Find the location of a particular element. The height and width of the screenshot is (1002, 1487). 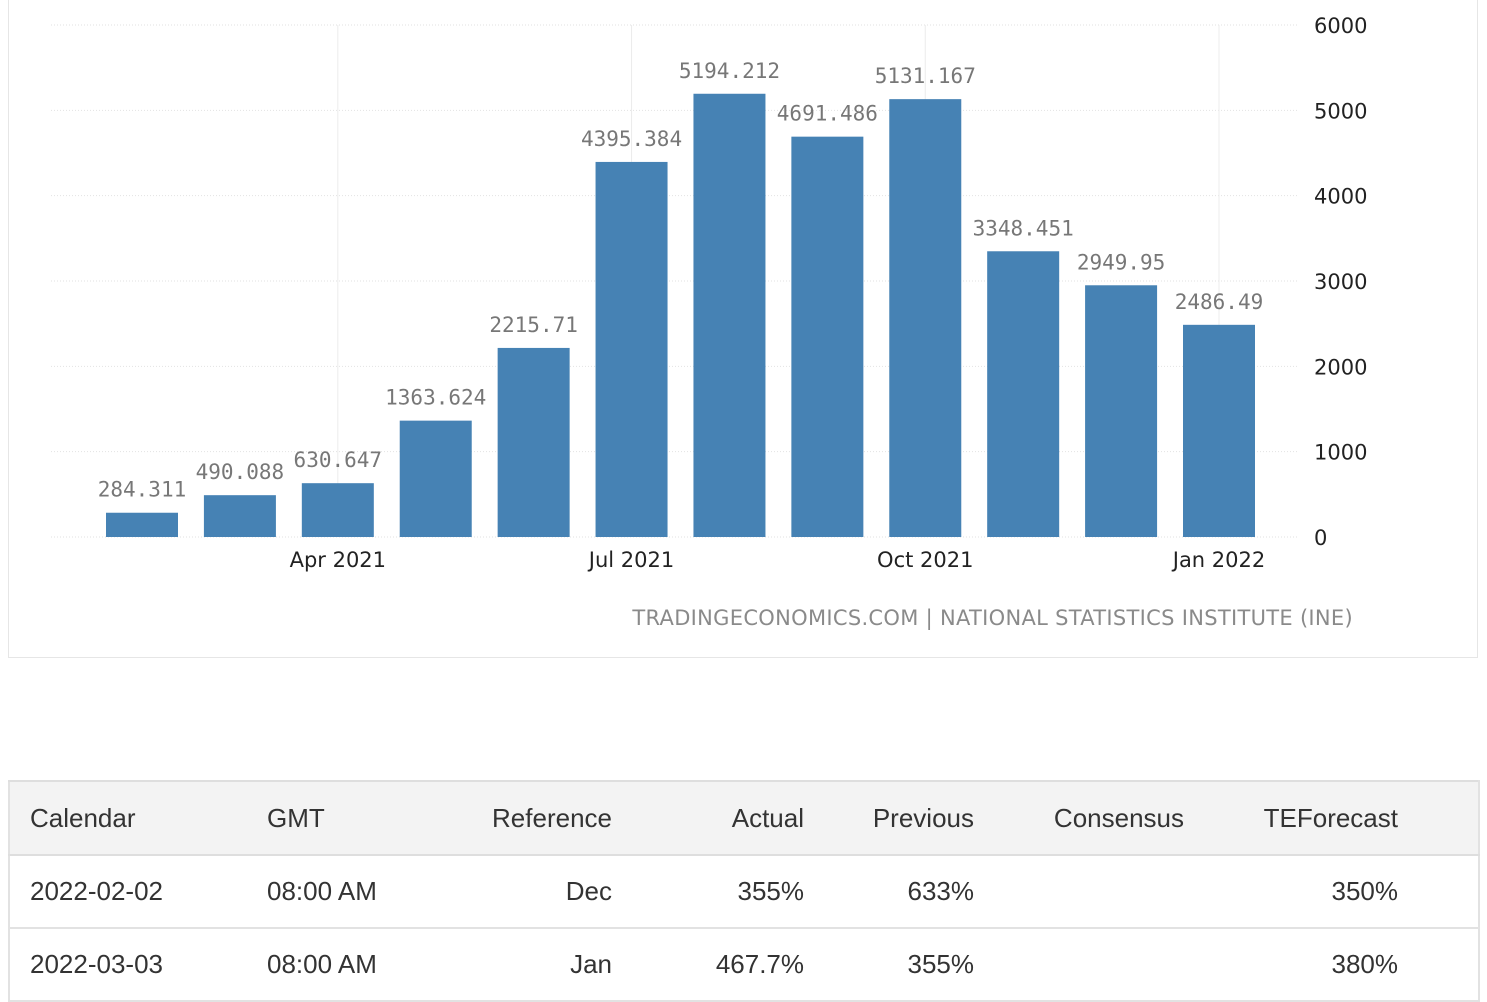

cell-actual: 355% is located at coordinates (708, 892).